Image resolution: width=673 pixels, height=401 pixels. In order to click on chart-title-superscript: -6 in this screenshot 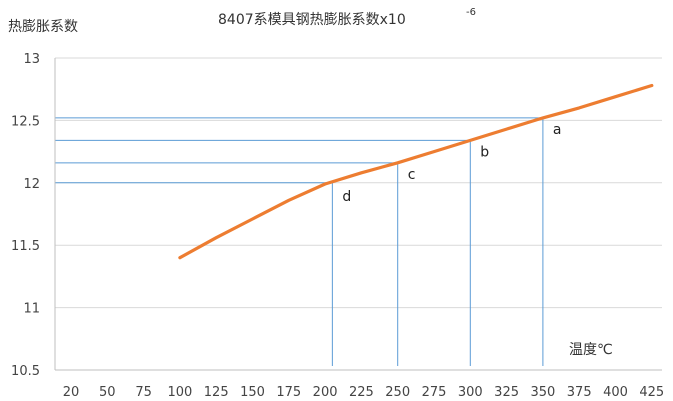, I will do `click(471, 12)`.